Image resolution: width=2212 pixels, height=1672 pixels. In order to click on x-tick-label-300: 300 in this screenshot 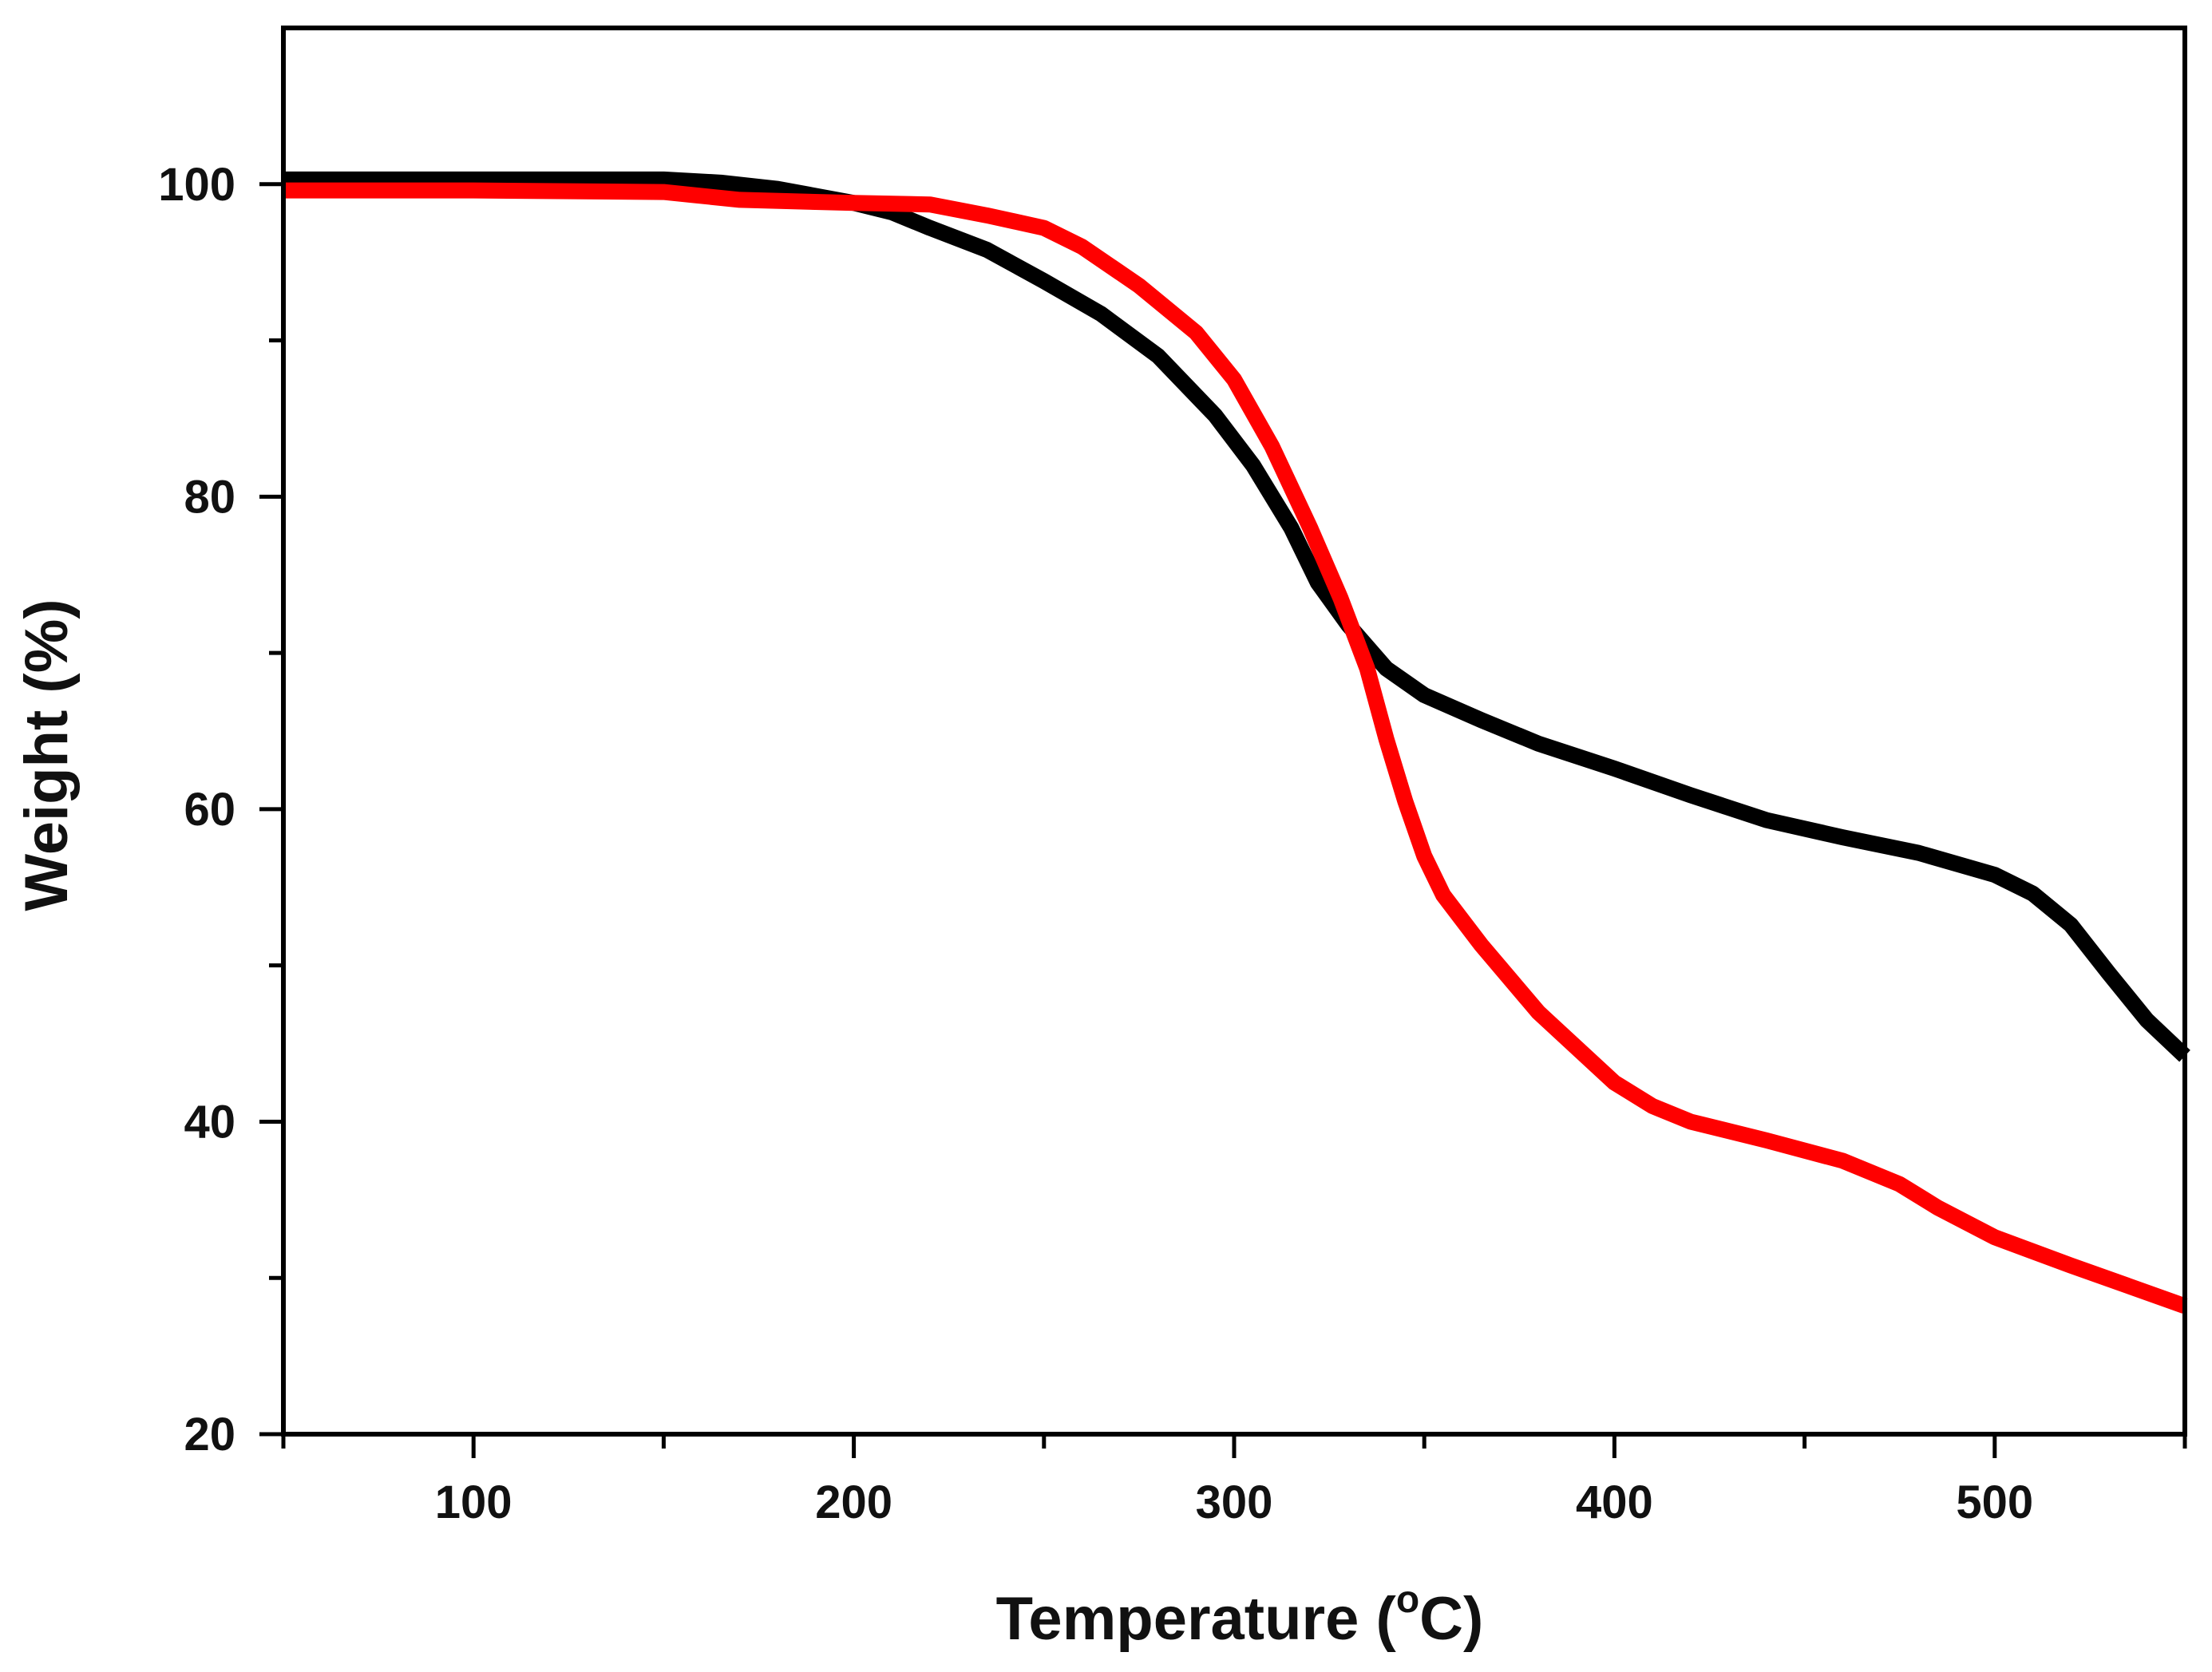, I will do `click(1234, 1502)`.